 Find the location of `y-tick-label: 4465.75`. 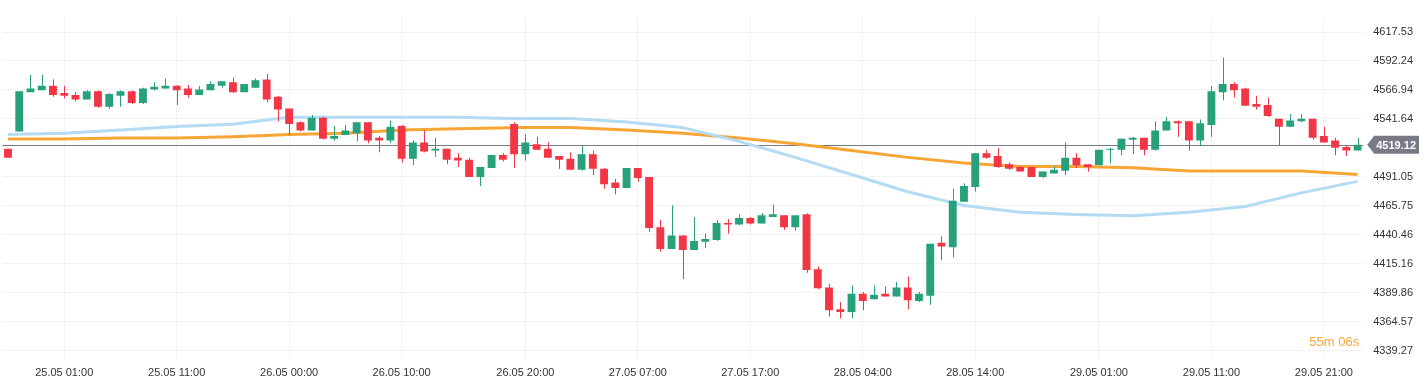

y-tick-label: 4465.75 is located at coordinates (1393, 204).